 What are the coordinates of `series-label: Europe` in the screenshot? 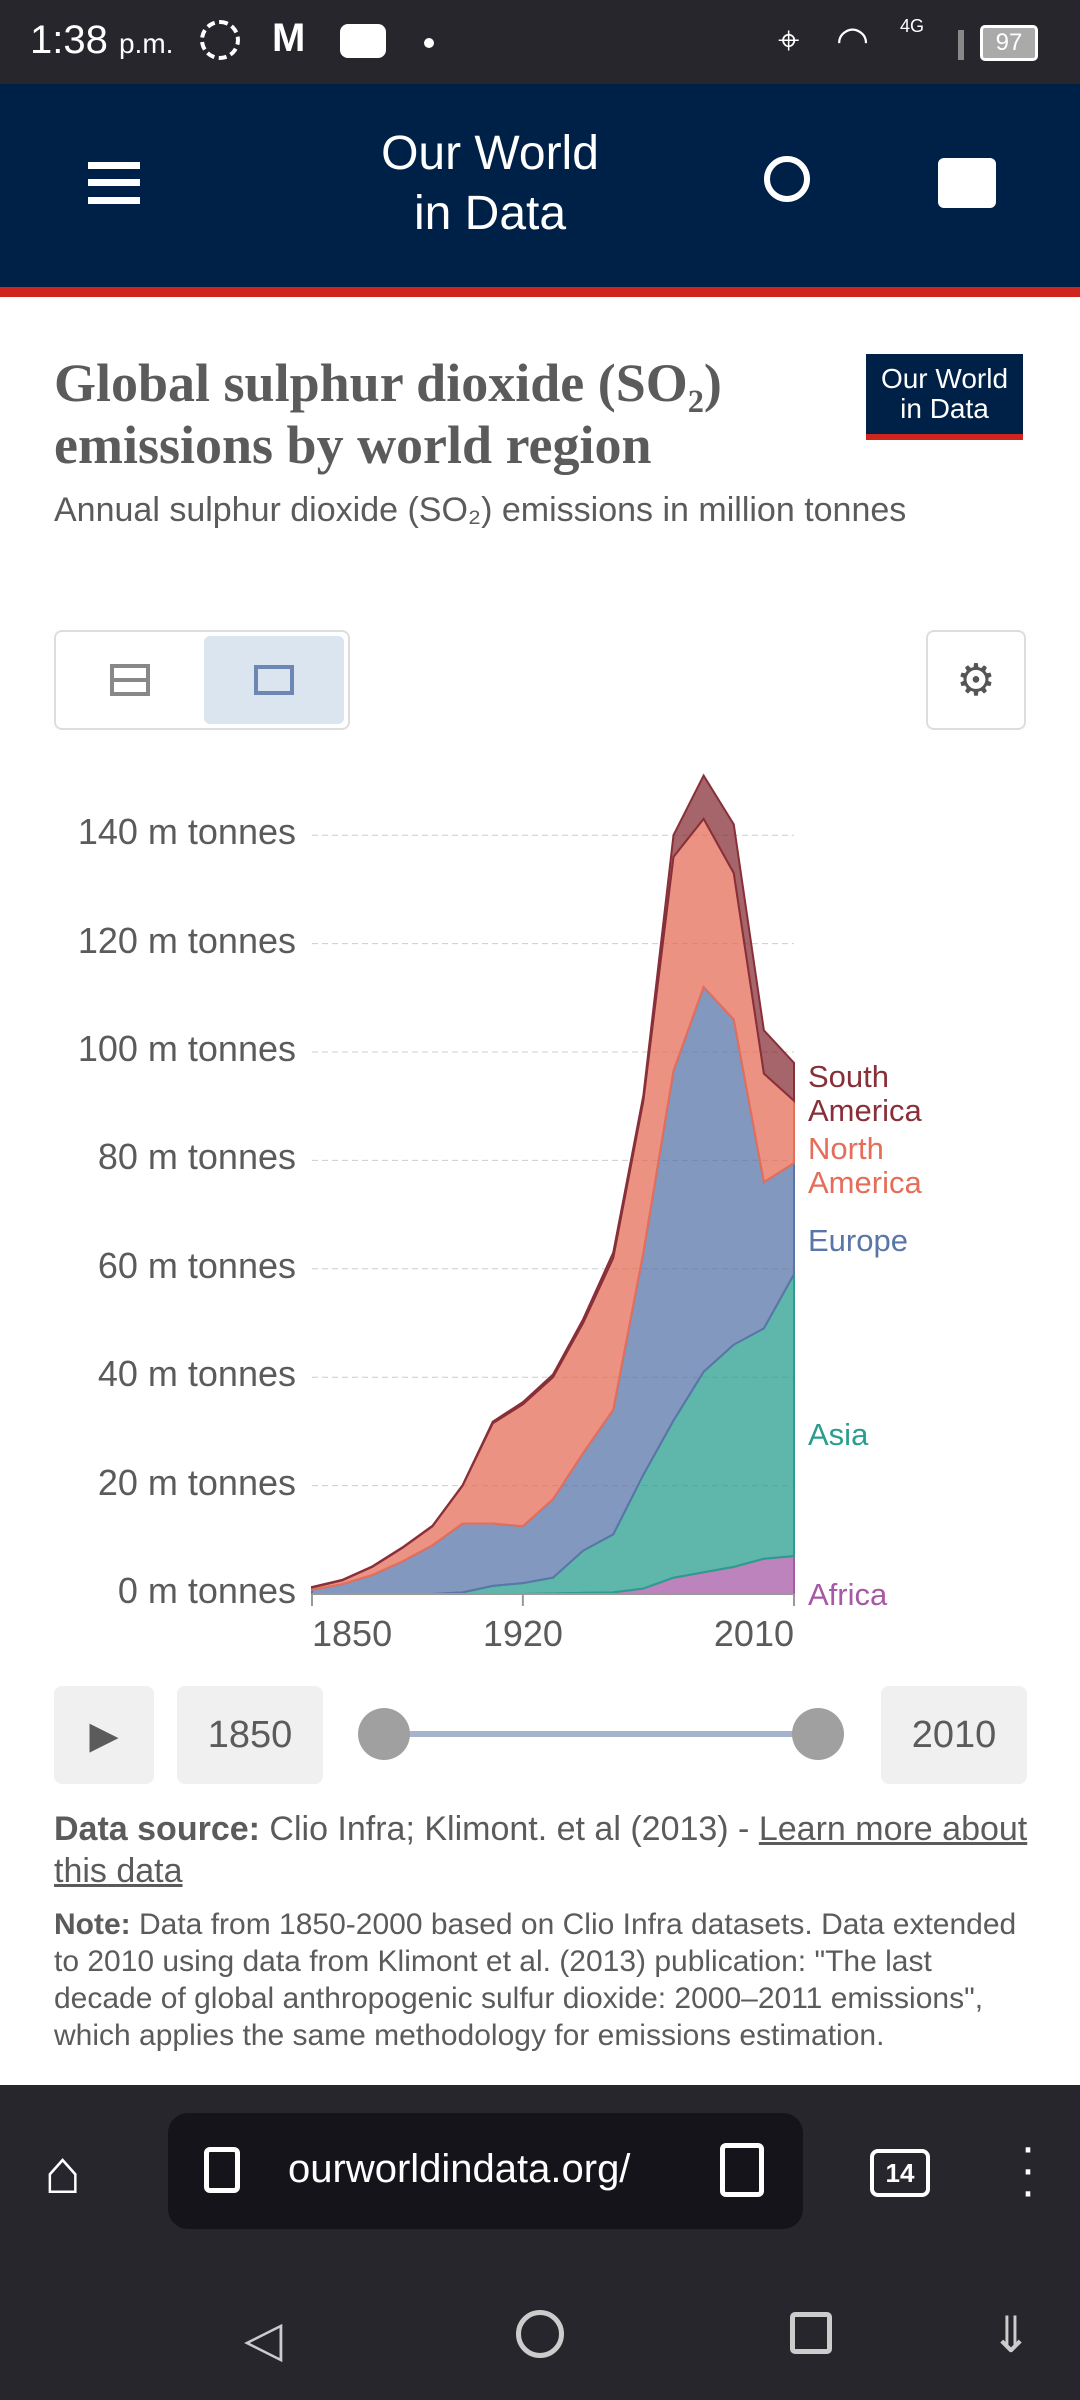 It's located at (858, 1240).